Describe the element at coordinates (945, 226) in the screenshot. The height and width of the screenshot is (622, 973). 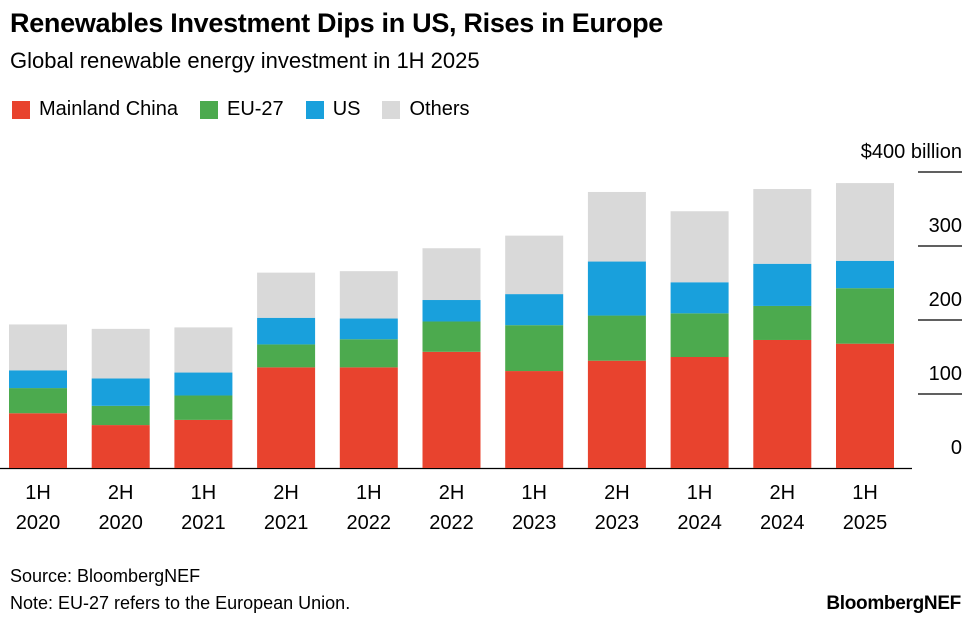
I see `y-tick-label: 300` at that location.